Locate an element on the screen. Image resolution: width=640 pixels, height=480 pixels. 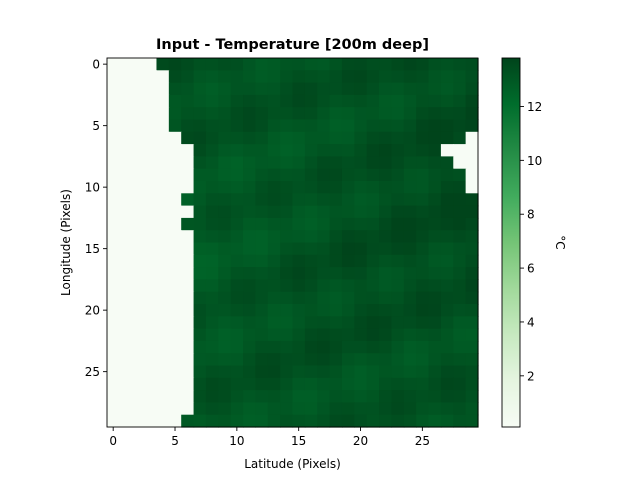
colorbar-tick-label: 4 is located at coordinates (531, 322).